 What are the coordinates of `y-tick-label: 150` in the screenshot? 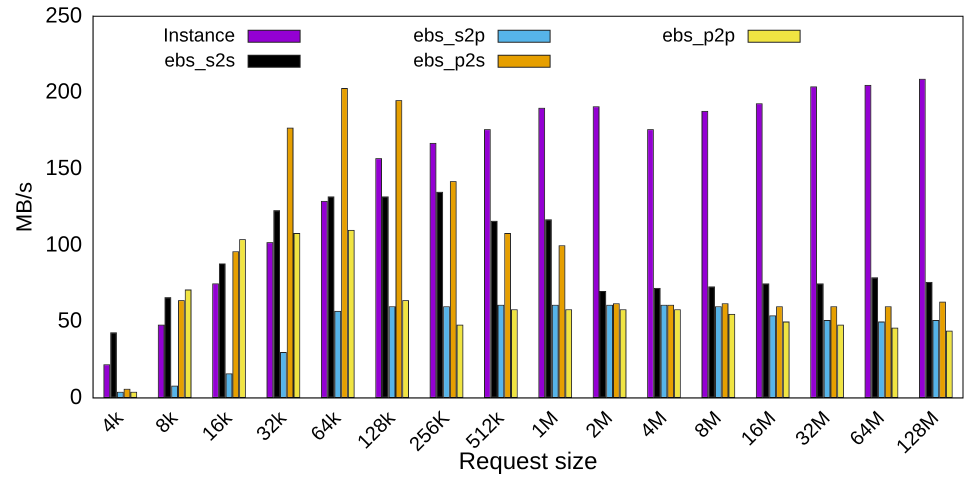 It's located at (63, 167).